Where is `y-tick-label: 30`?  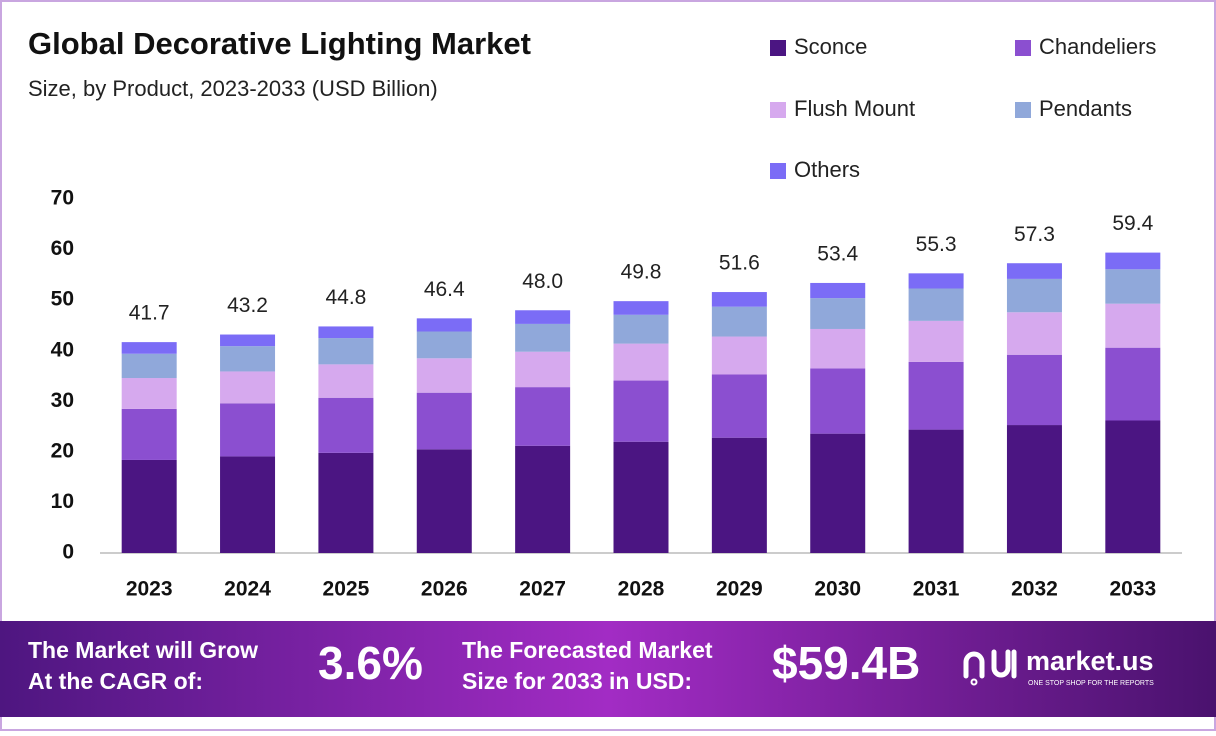
y-tick-label: 30 is located at coordinates (62, 400).